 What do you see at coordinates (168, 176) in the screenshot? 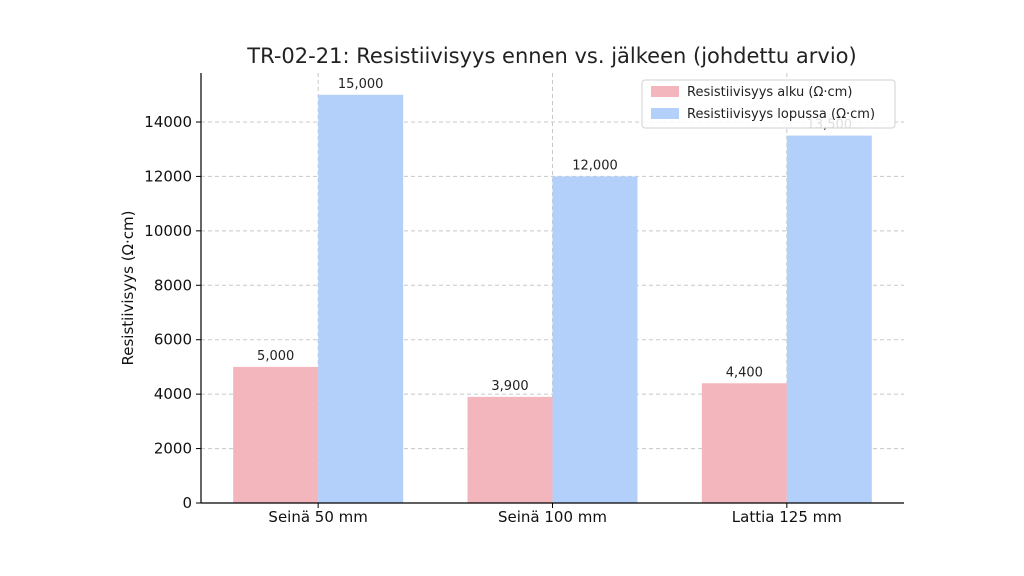
I see `y-tick-label: 12000` at bounding box center [168, 176].